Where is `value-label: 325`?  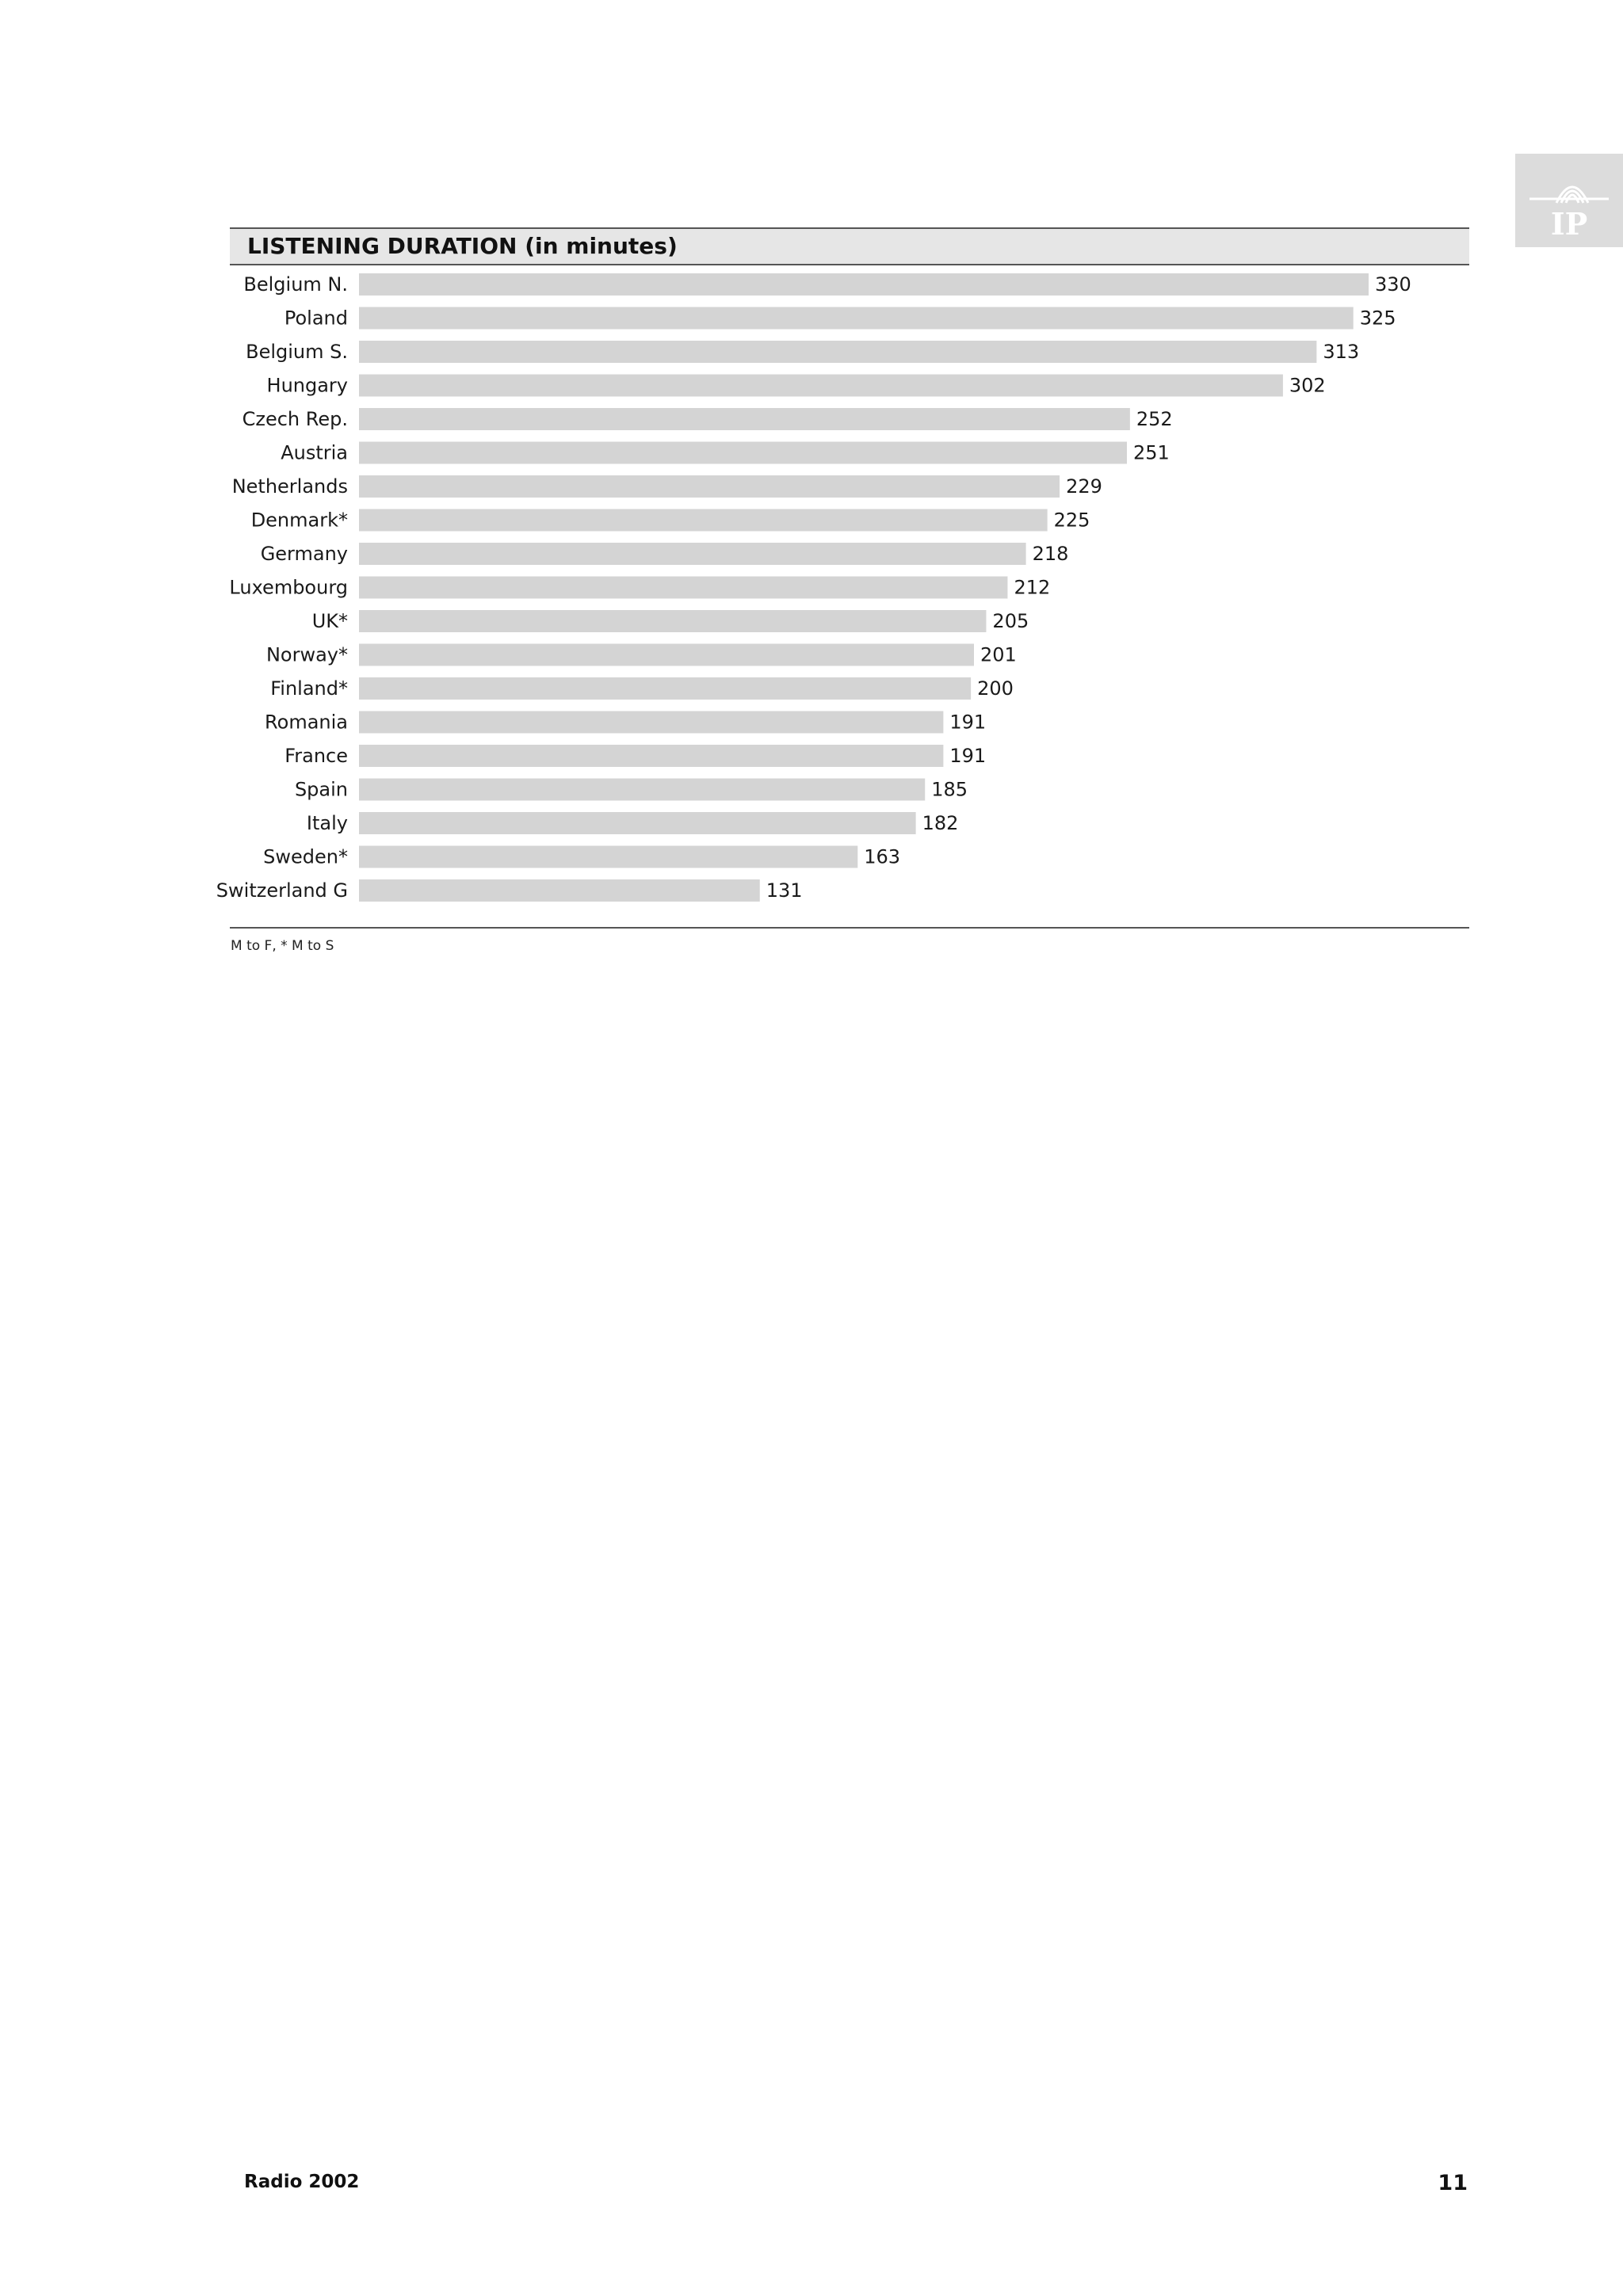
value-label: 325 is located at coordinates (1378, 318).